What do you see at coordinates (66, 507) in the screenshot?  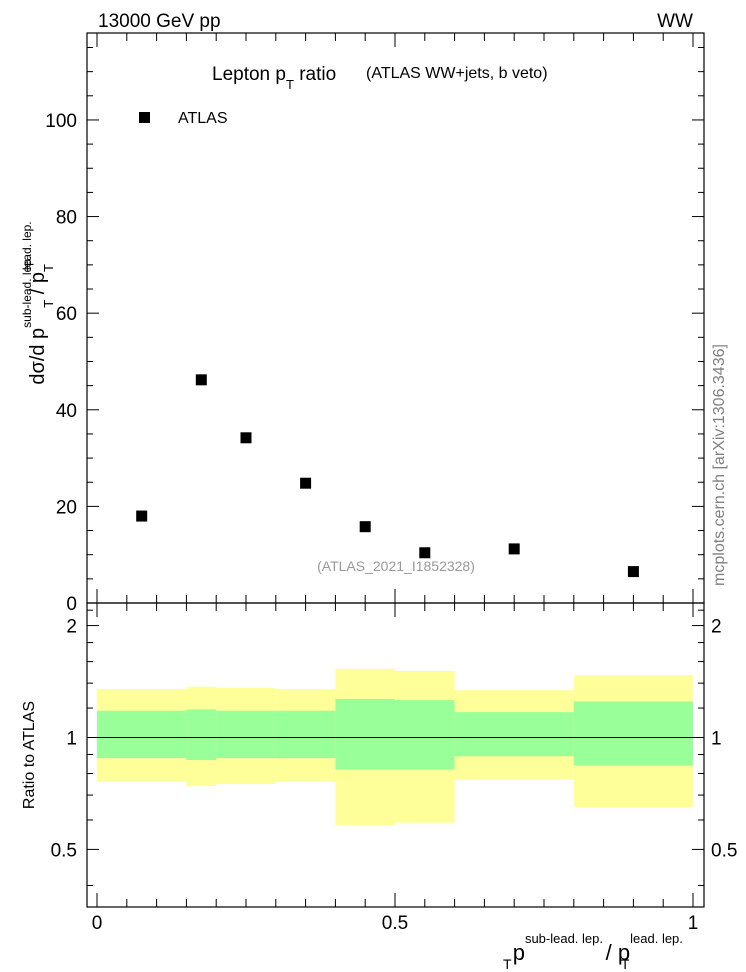 I see `main-y-tick-label: 20` at bounding box center [66, 507].